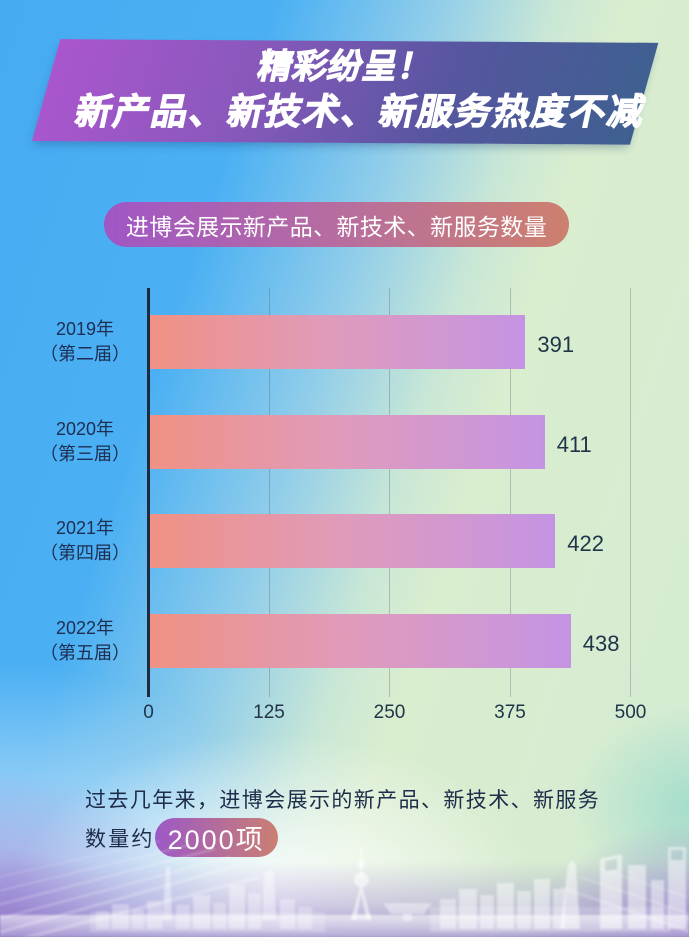 This screenshot has height=937, width=689. I want to click on x-tick-label-0: 0, so click(148, 712).